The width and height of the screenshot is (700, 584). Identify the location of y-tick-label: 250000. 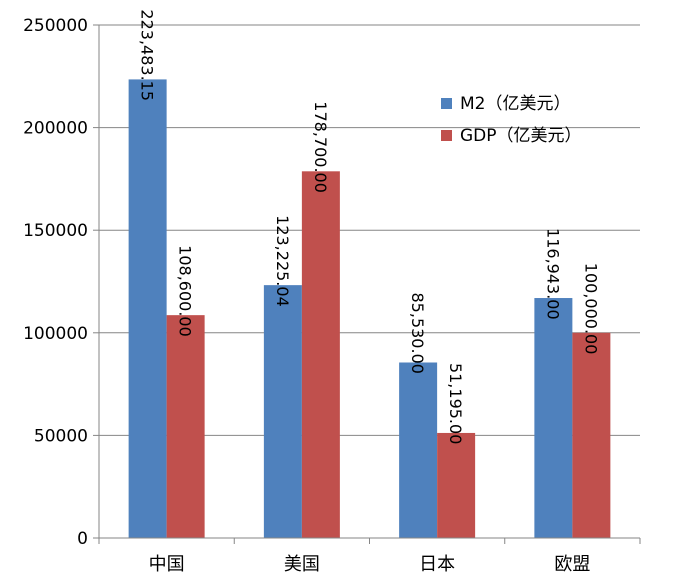
(55, 26).